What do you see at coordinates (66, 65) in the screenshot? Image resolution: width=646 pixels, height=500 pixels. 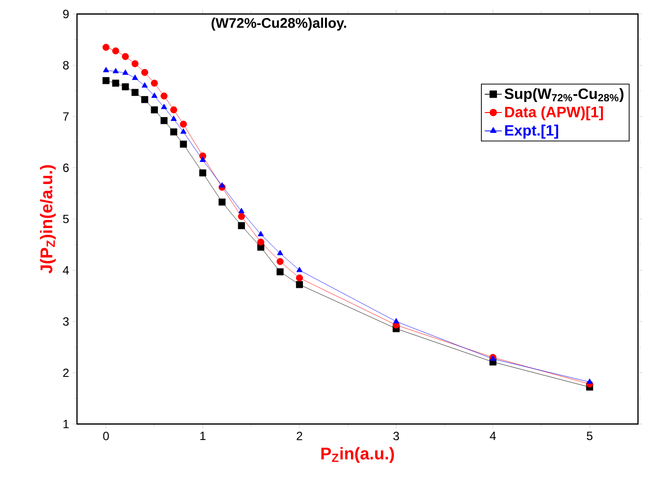 I see `y-tick-label: 8` at bounding box center [66, 65].